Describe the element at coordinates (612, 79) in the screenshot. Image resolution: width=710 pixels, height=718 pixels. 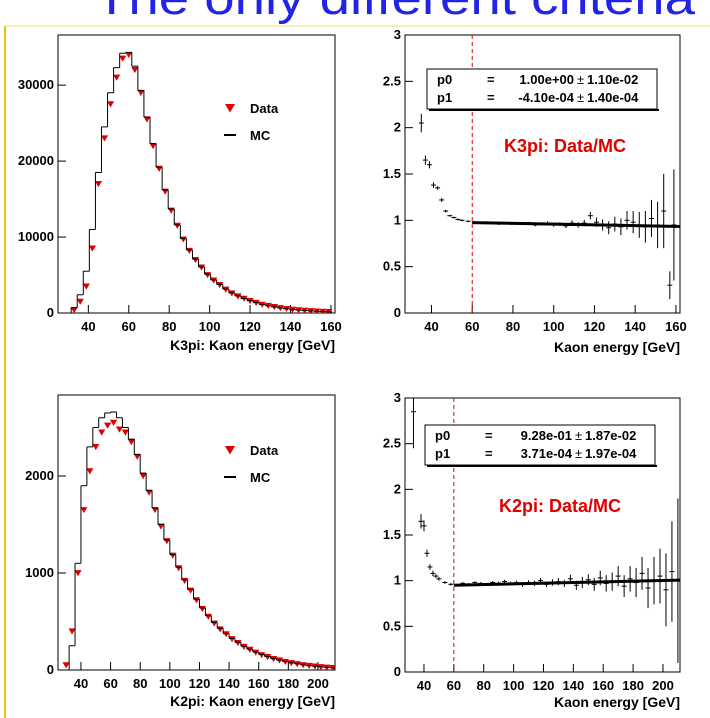
I see `stats-error: 1.10e-02` at that location.